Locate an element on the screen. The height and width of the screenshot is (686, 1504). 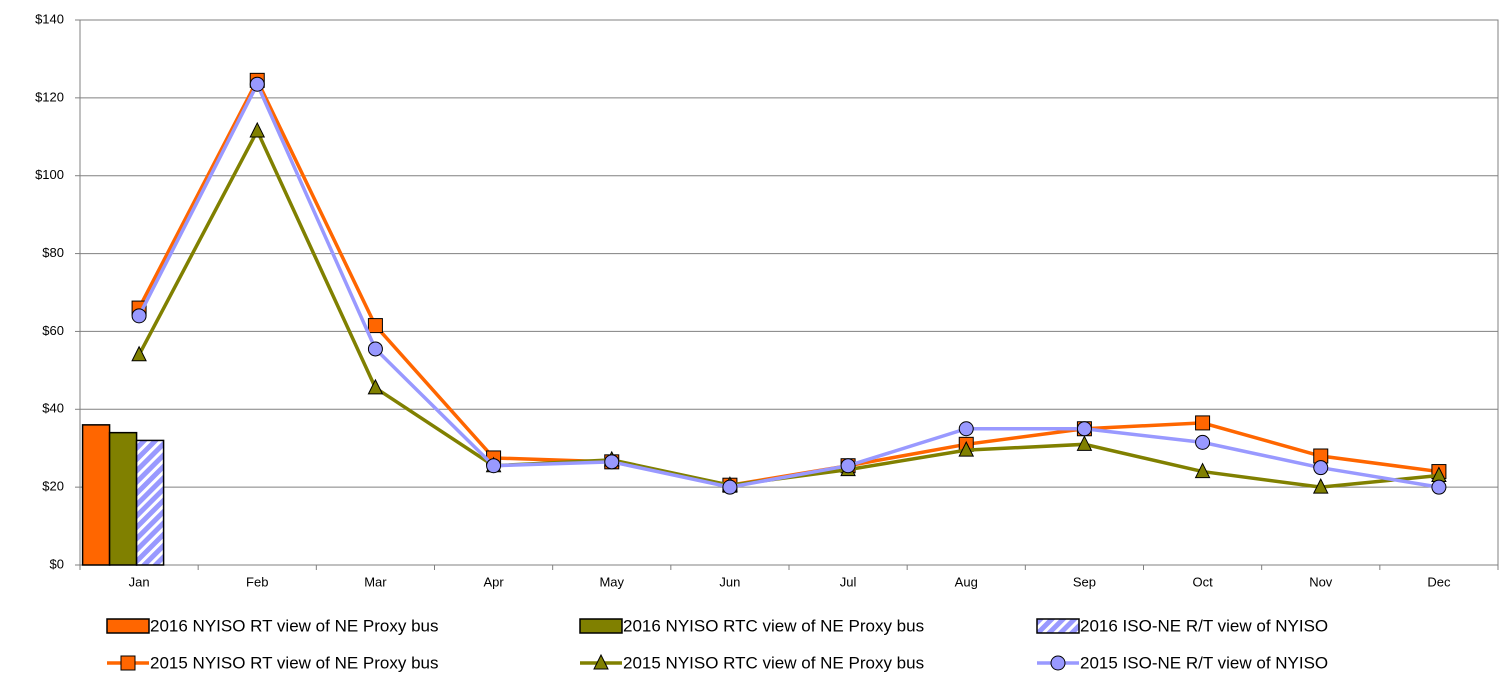
legend-label: 2015 ISO-NE R/T view of NYISO is located at coordinates (1204, 662).